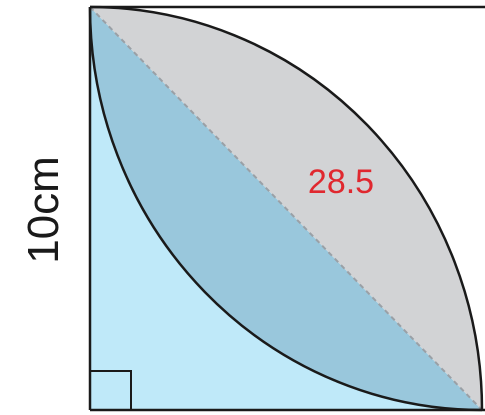  Describe the element at coordinates (341, 182) in the screenshot. I see `area-value-label: 28.5` at that location.